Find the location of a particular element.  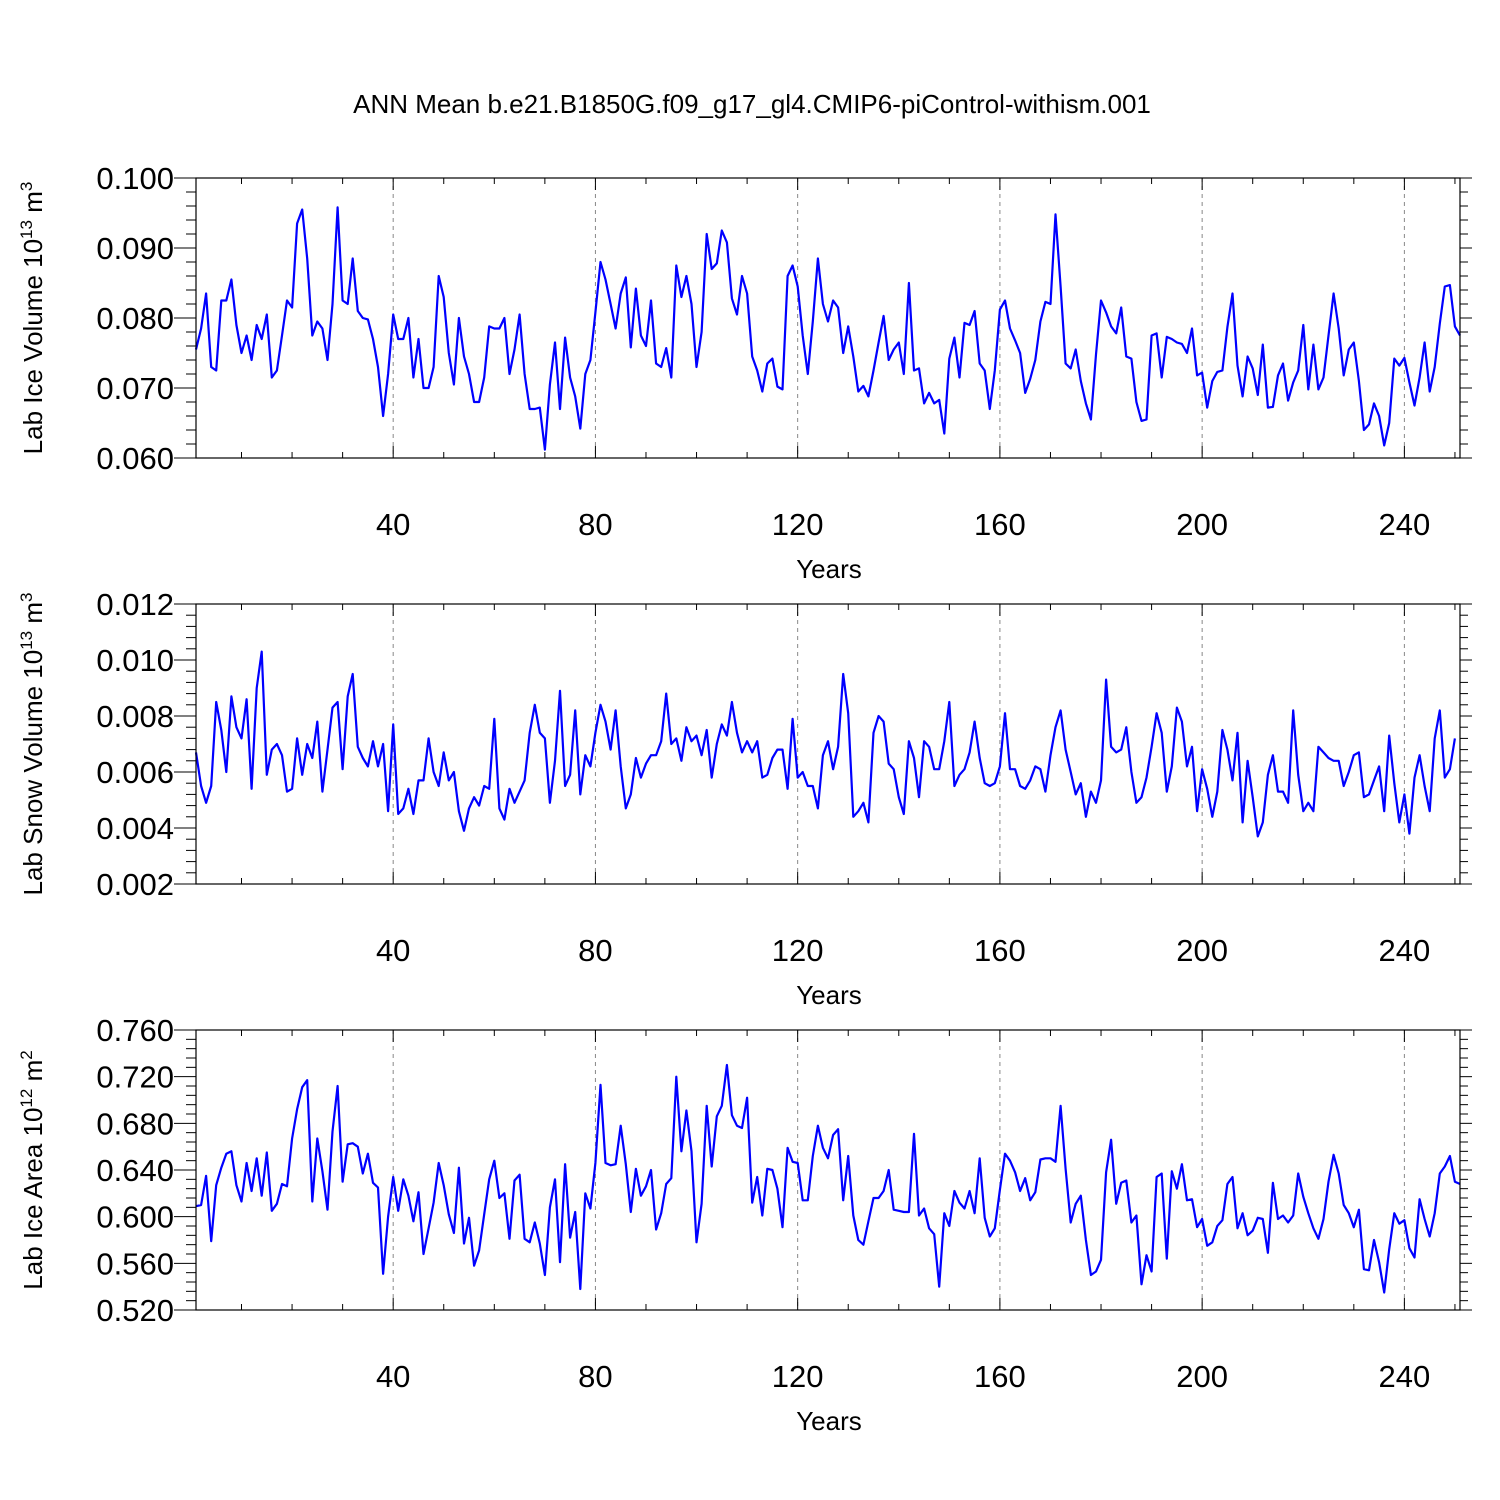

y-tick-label: 0.008 is located at coordinates (135, 716).